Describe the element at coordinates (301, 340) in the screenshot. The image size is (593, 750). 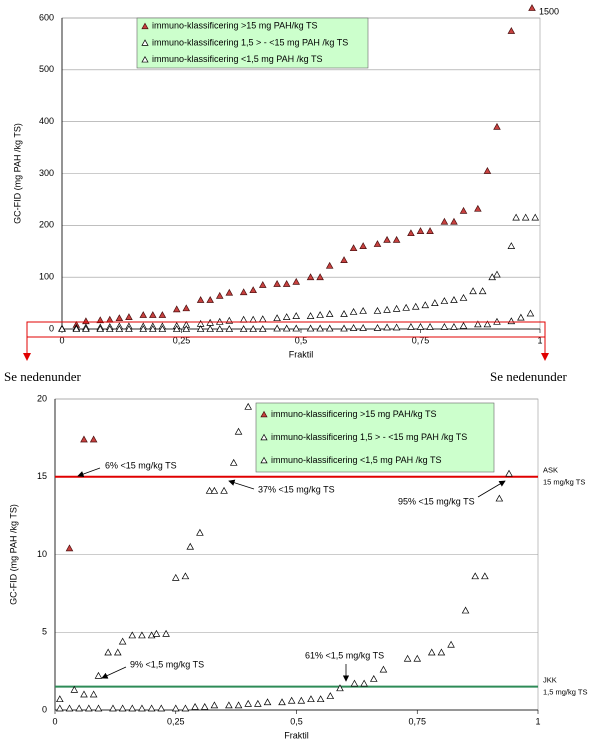
I see `x-tick-label: 0,5` at that location.